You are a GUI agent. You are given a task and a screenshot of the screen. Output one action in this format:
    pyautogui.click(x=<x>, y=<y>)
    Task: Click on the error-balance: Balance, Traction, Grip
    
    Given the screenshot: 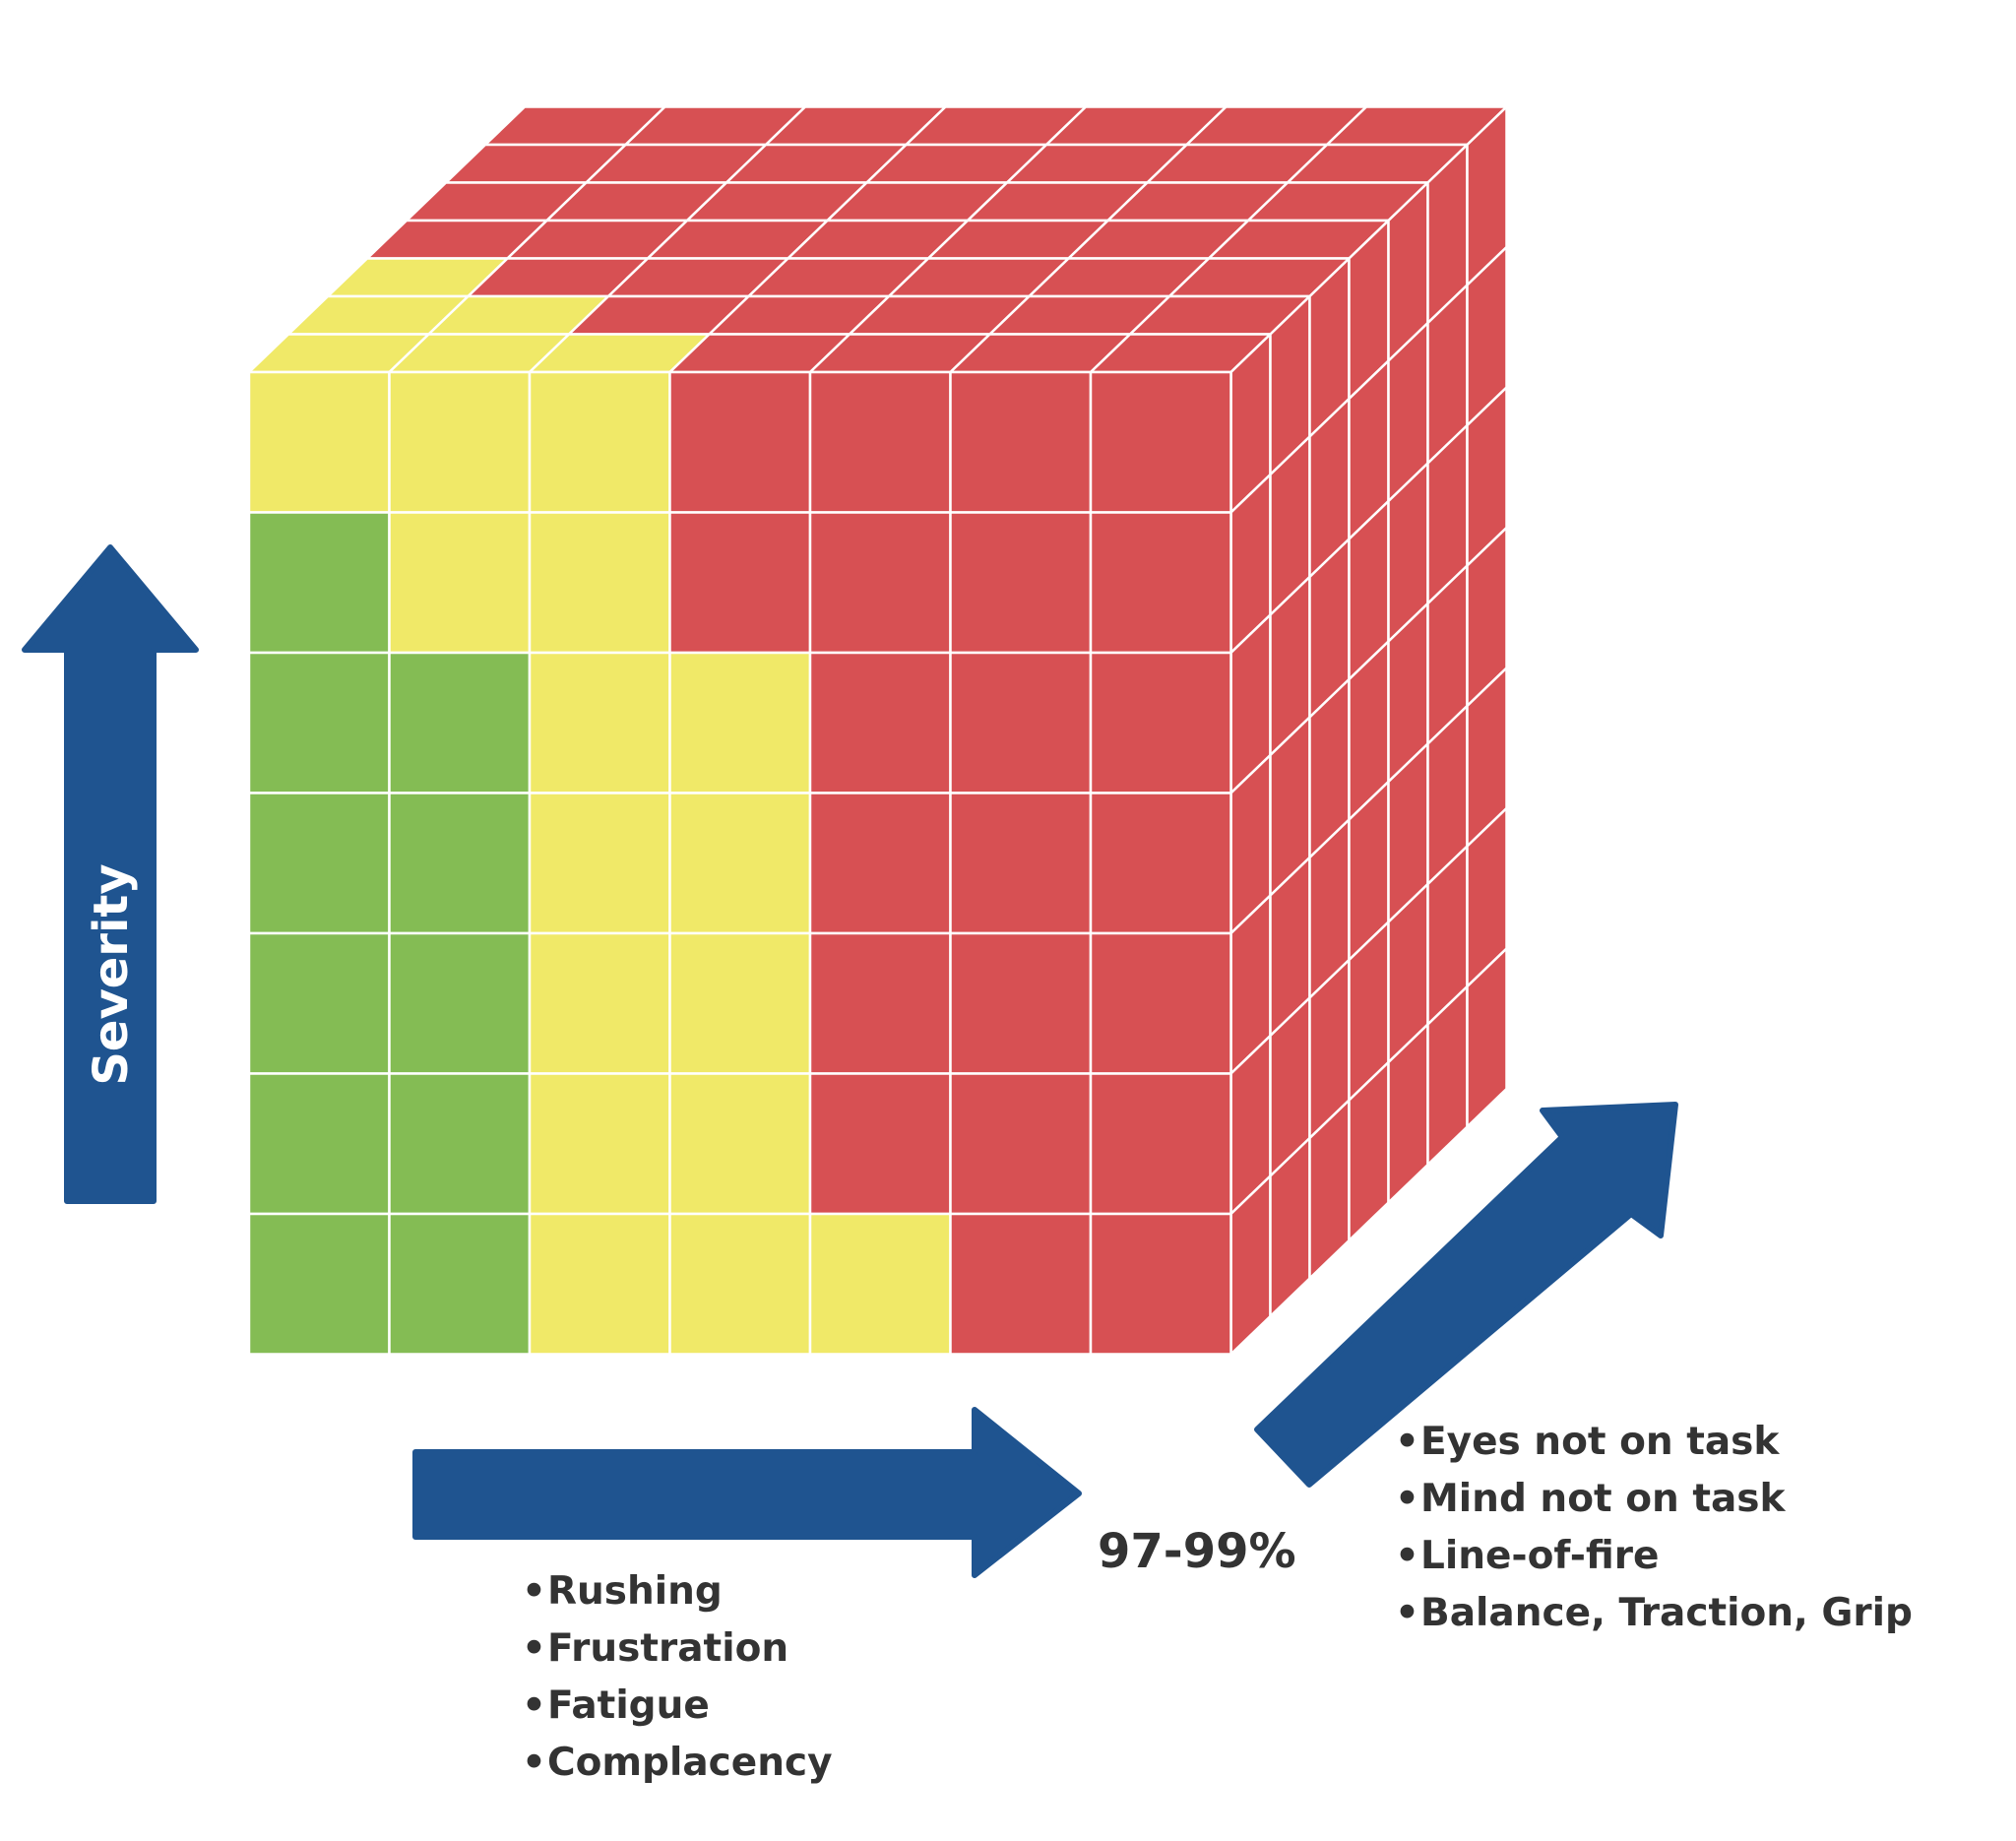 What is the action you would take?
    pyautogui.click(x=1666, y=1613)
    